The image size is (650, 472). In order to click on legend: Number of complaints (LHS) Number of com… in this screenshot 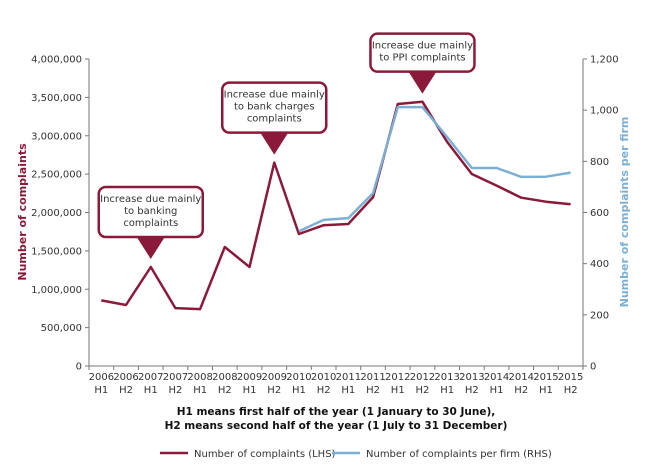, I will do `click(356, 454)`.